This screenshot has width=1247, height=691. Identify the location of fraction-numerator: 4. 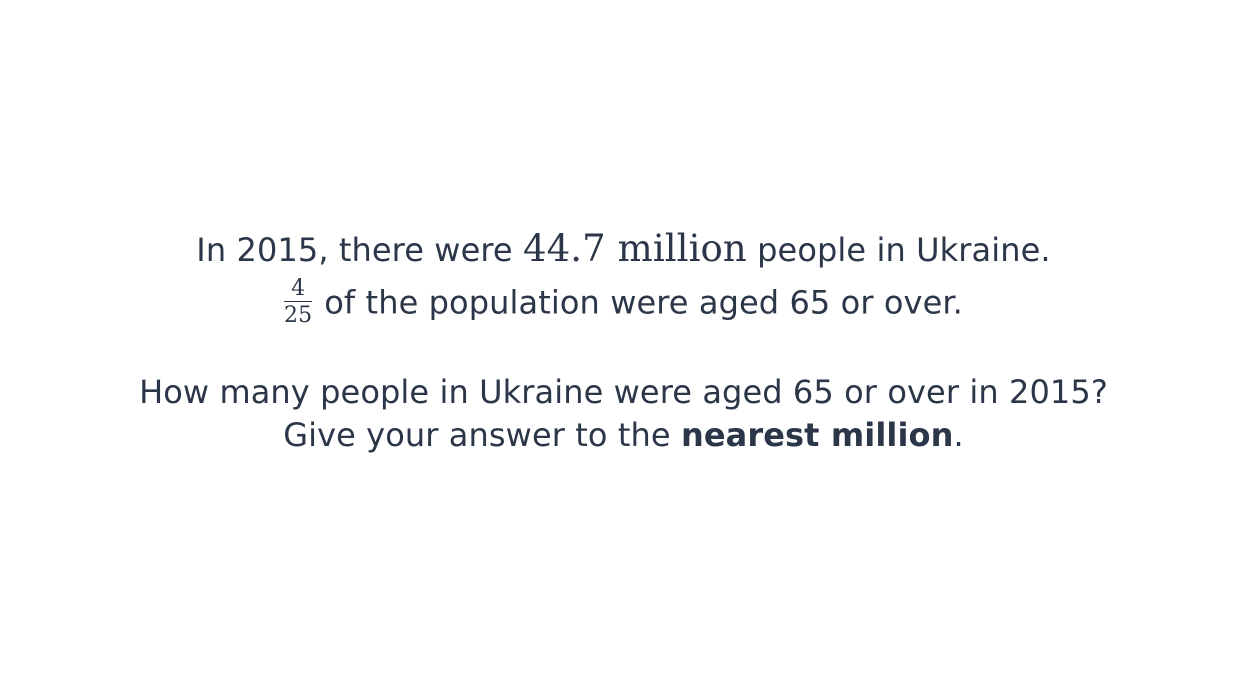
(298, 289).